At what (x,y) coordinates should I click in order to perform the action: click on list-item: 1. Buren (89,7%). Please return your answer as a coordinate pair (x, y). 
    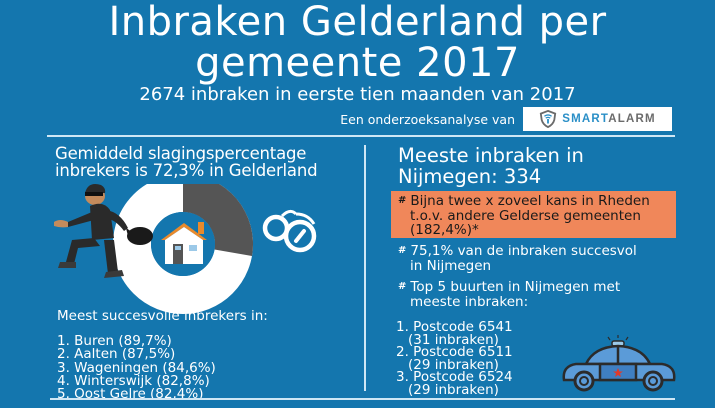
    Looking at the image, I should click on (114, 341).